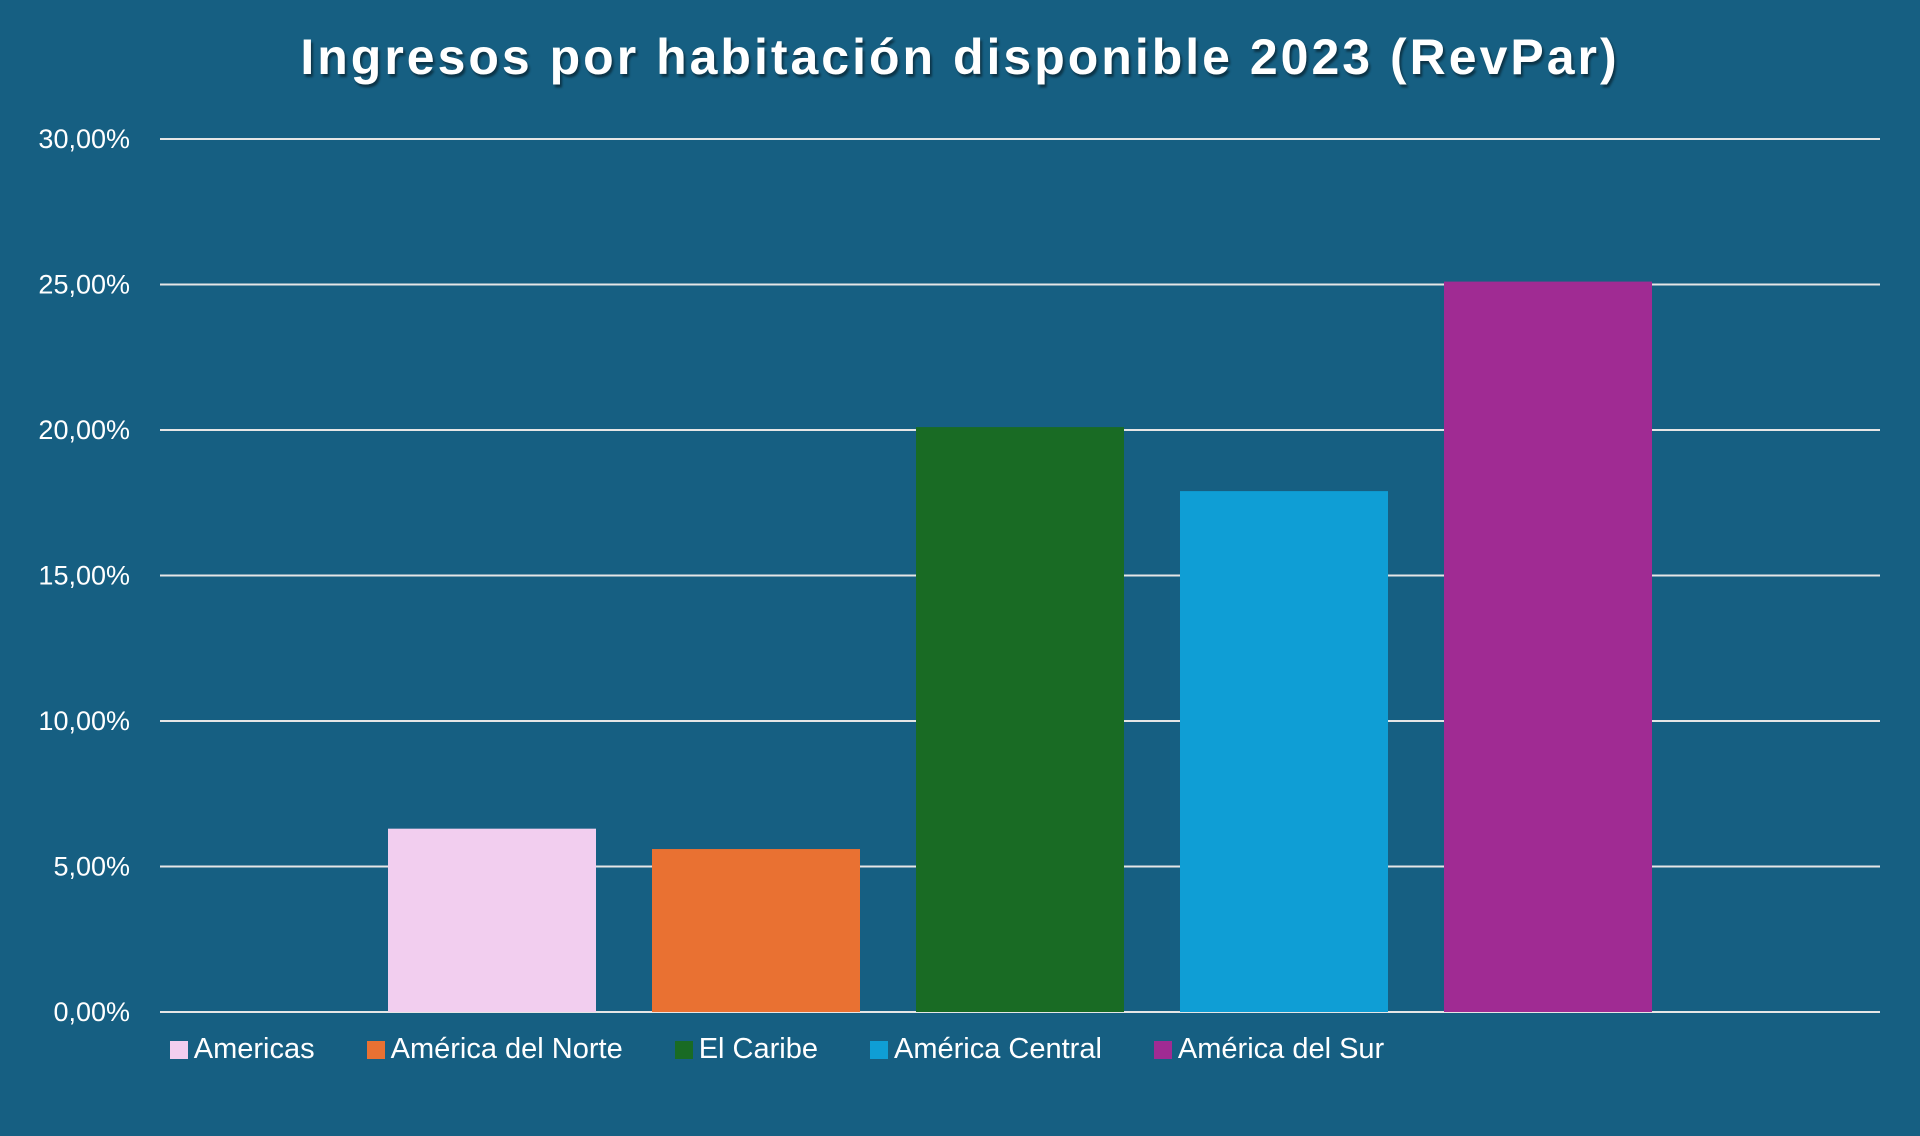 Image resolution: width=1920 pixels, height=1136 pixels. What do you see at coordinates (758, 1049) in the screenshot?
I see `legend-label: El Caribe` at bounding box center [758, 1049].